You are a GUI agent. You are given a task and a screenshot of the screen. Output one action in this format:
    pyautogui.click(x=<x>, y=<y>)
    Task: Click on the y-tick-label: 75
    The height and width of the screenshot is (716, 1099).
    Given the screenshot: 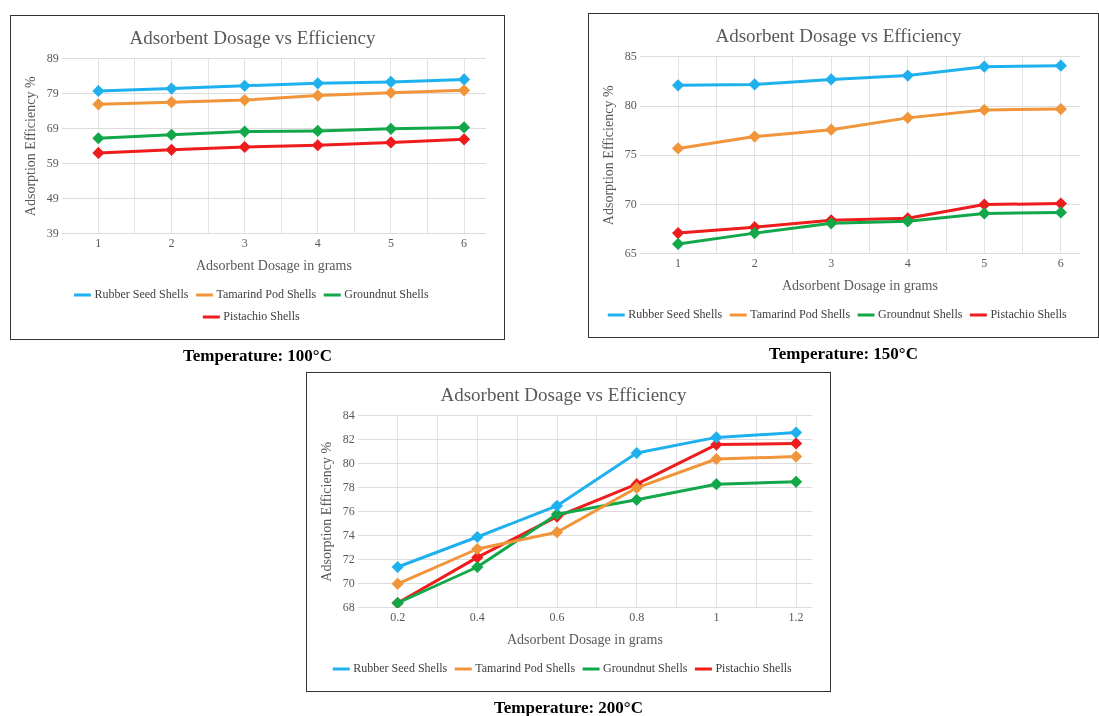 What is the action you would take?
    pyautogui.click(x=630, y=154)
    